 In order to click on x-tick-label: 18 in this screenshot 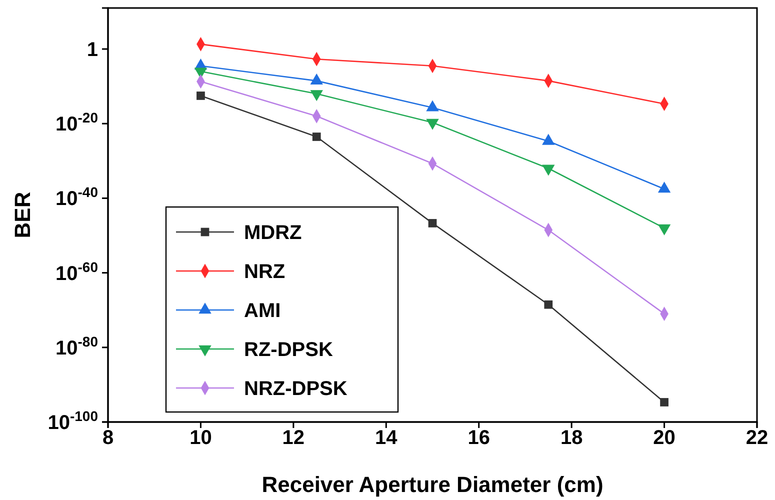, I will do `click(571, 438)`.